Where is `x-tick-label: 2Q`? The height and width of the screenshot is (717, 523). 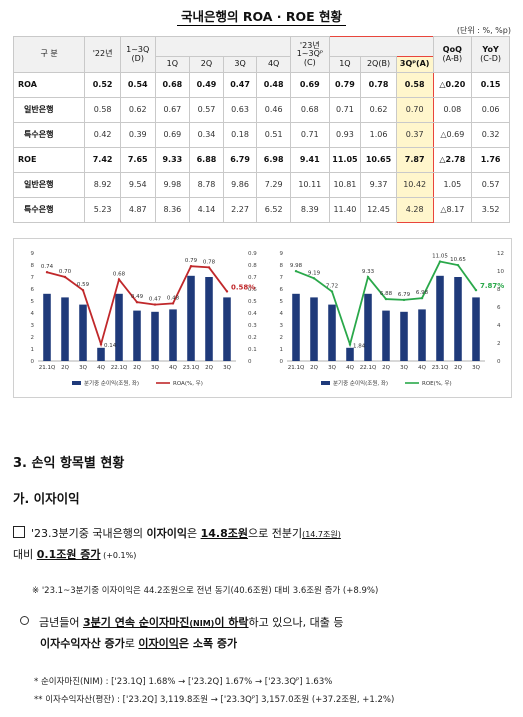
x-tick-label: 2Q is located at coordinates (386, 368).